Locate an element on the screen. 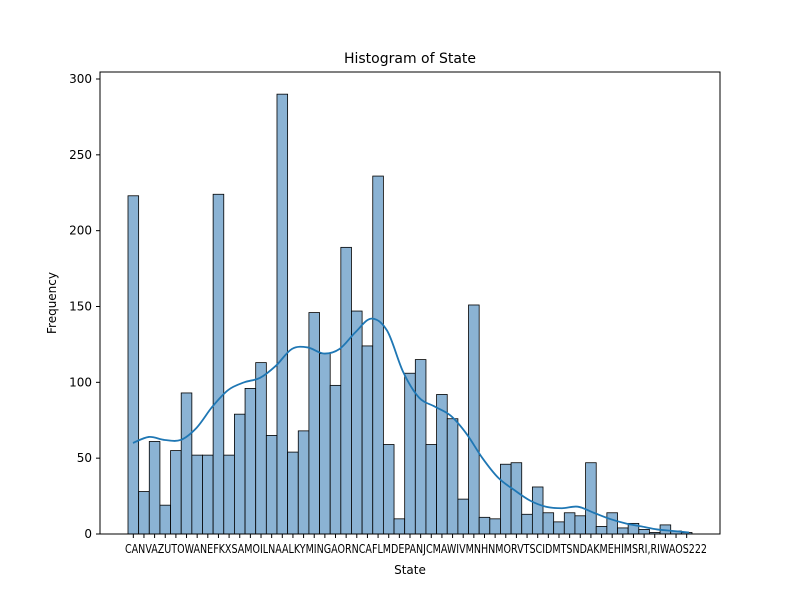 The height and width of the screenshot is (600, 800). y-tick-label: 50 is located at coordinates (84, 458).